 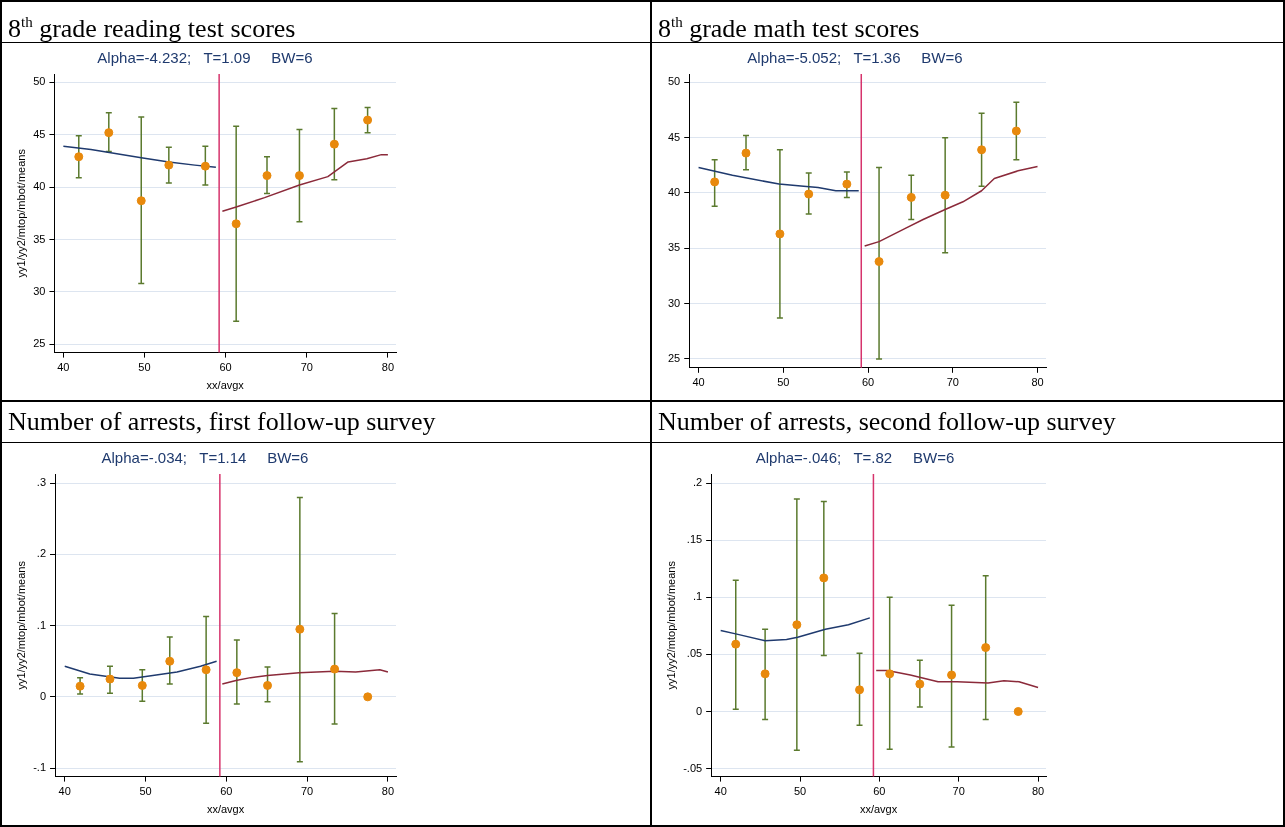 What do you see at coordinates (694, 653) in the screenshot?
I see `y-tick-label: .05` at bounding box center [694, 653].